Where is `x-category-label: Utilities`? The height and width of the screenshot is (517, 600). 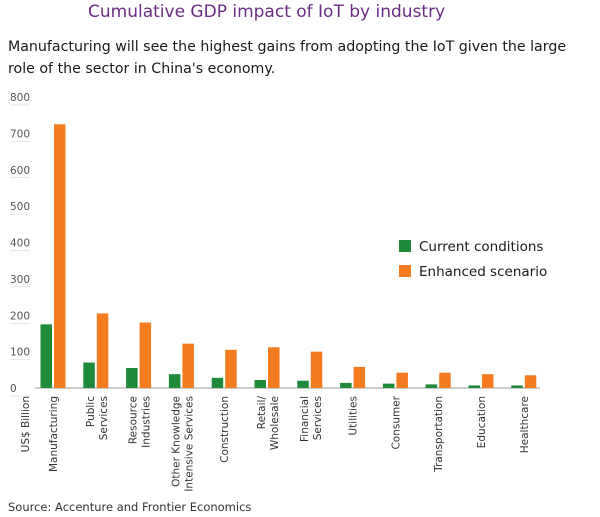
x-category-label: Utilities is located at coordinates (354, 416).